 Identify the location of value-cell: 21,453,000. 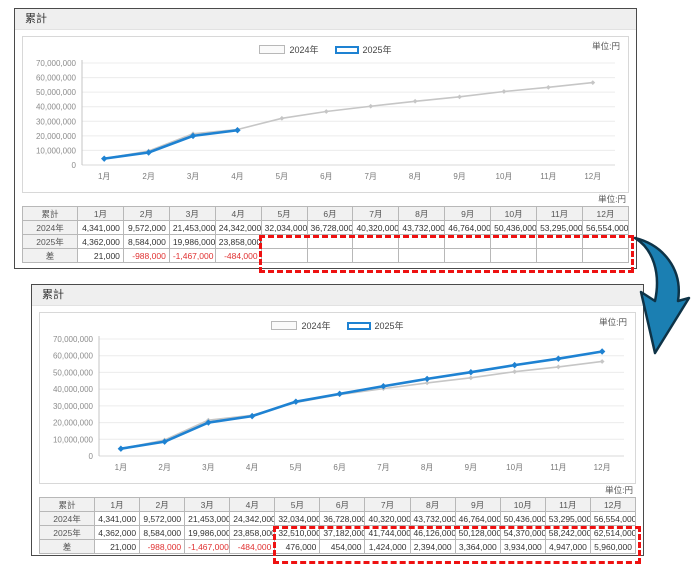
(207, 518).